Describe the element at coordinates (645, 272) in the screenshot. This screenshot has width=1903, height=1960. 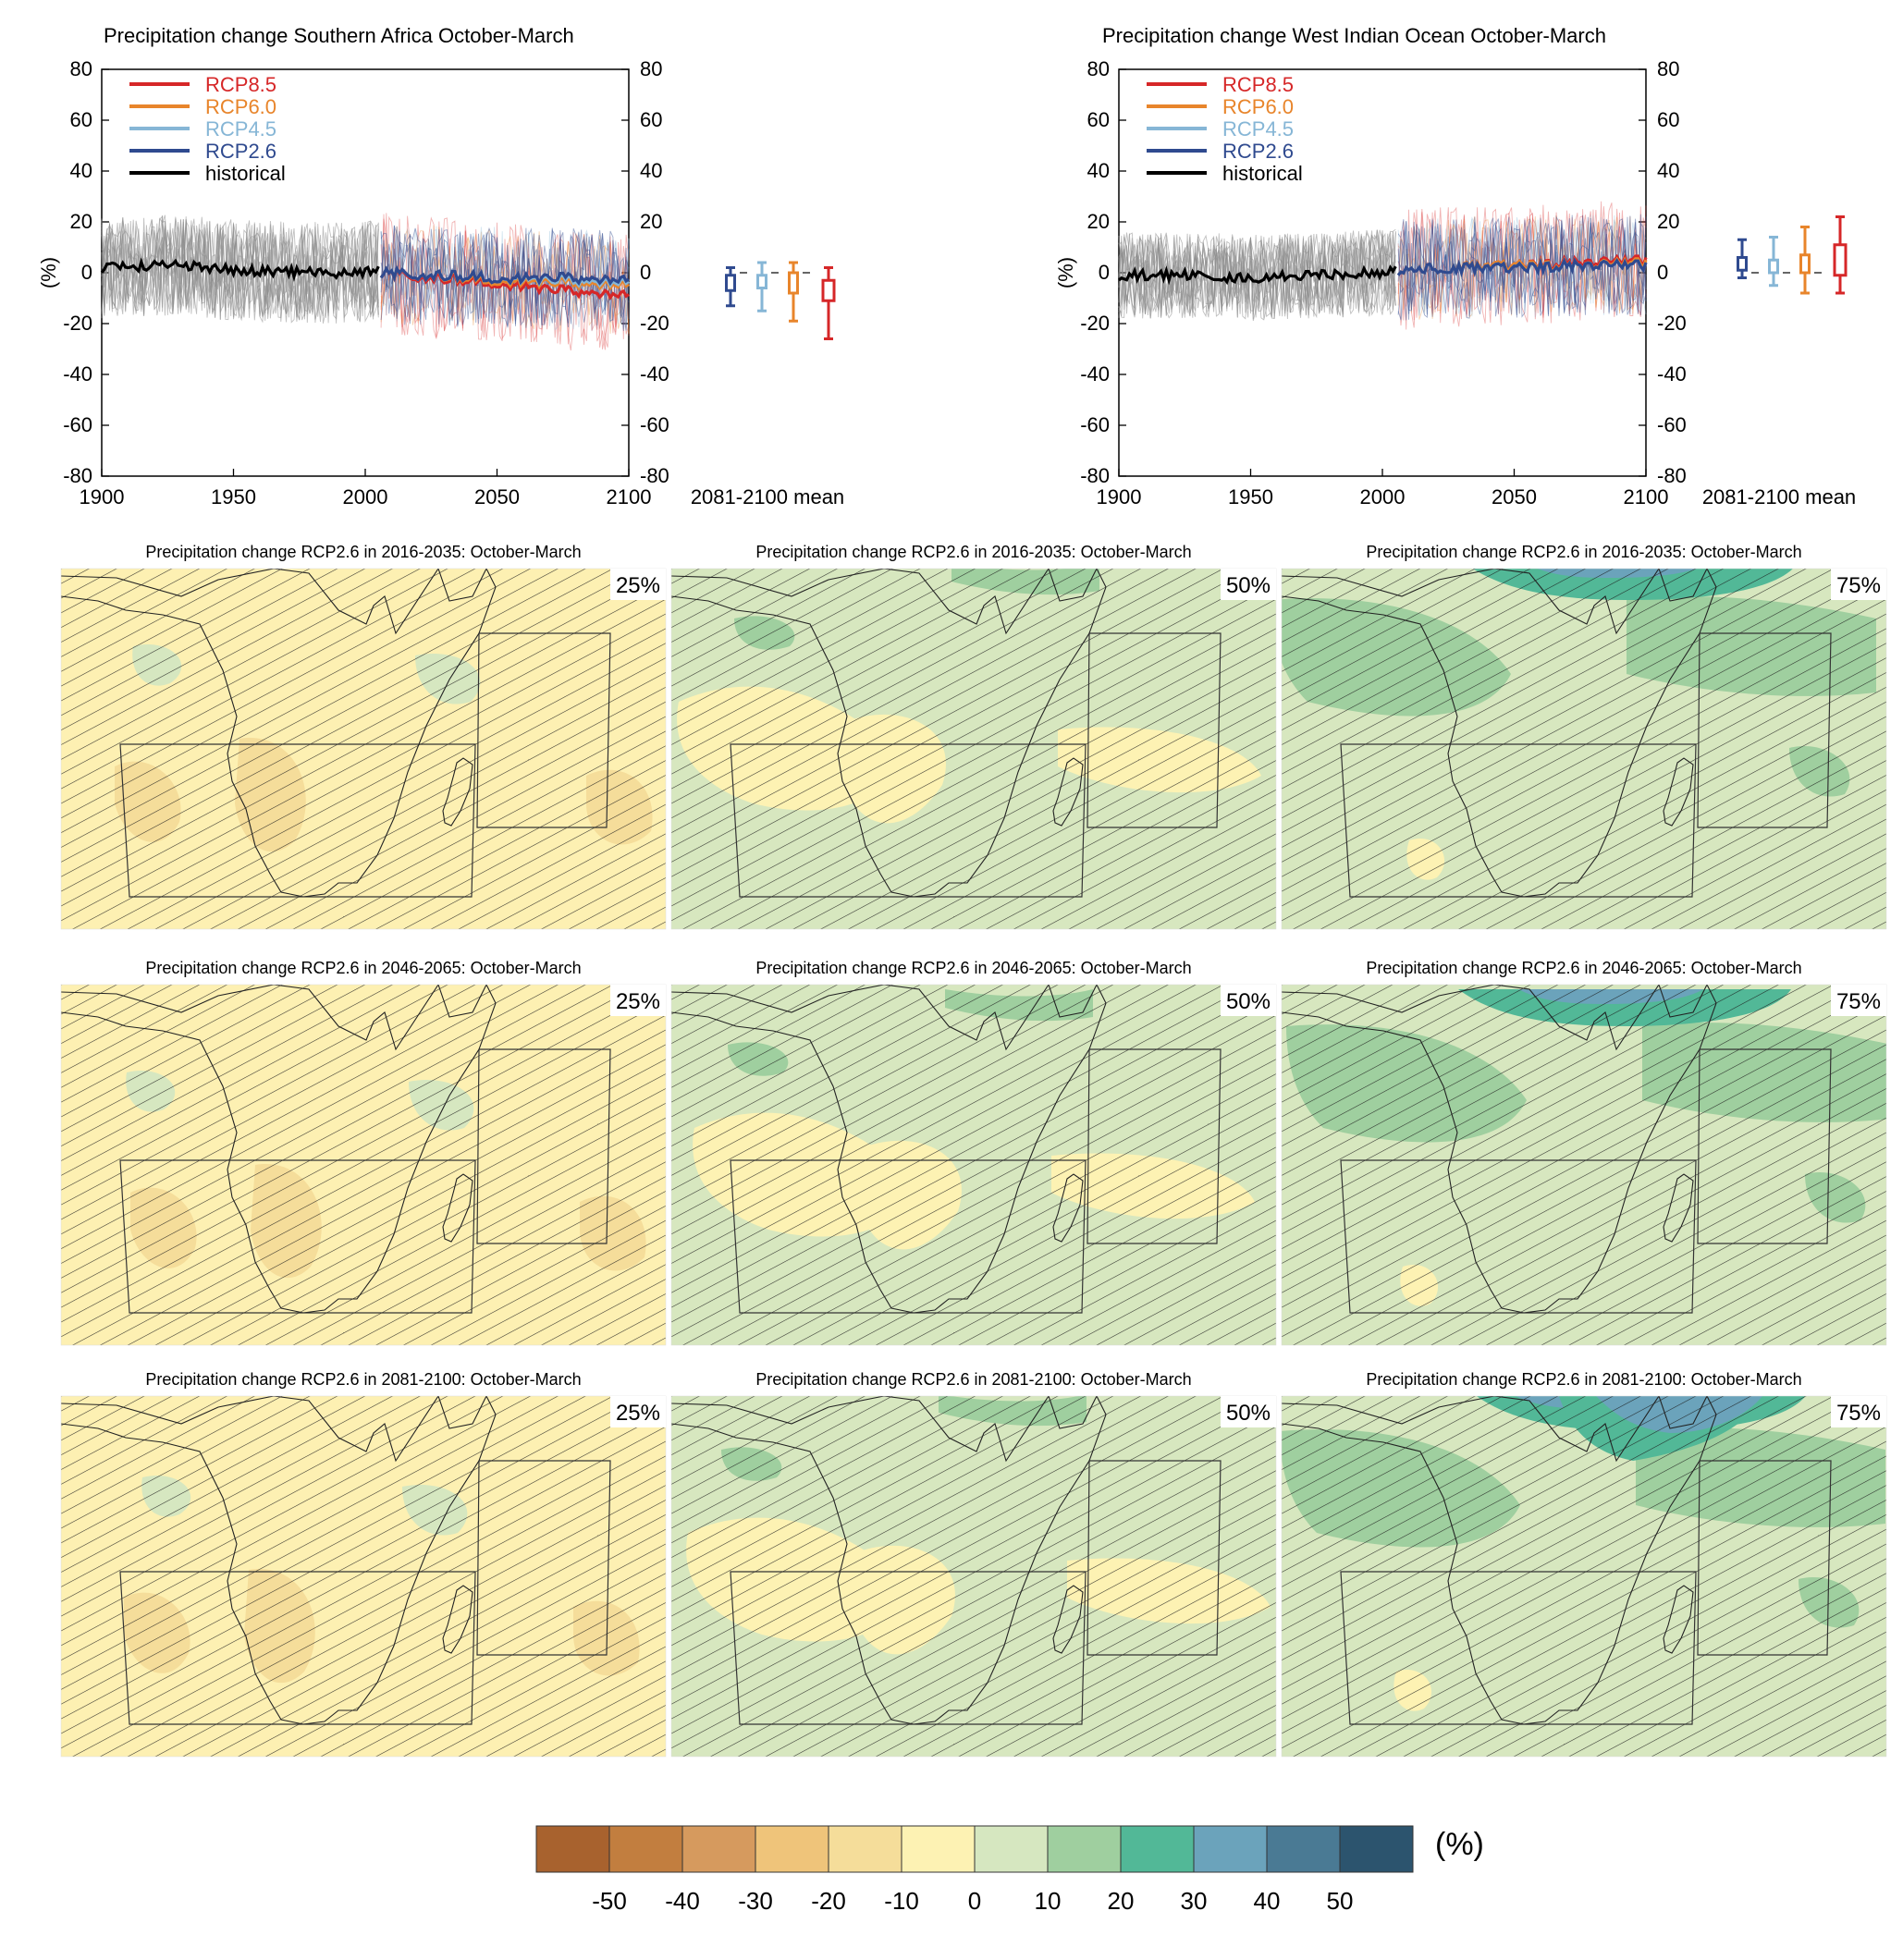
I see `y-tick-label-right: 0` at that location.